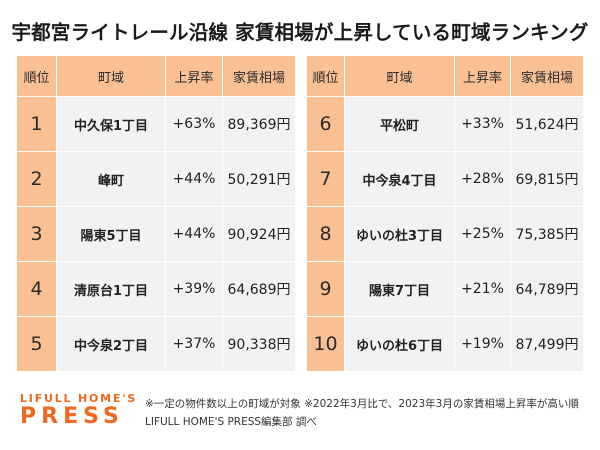 This screenshot has height=450, width=600. Describe the element at coordinates (325, 179) in the screenshot. I see `rank-cell: 7` at that location.